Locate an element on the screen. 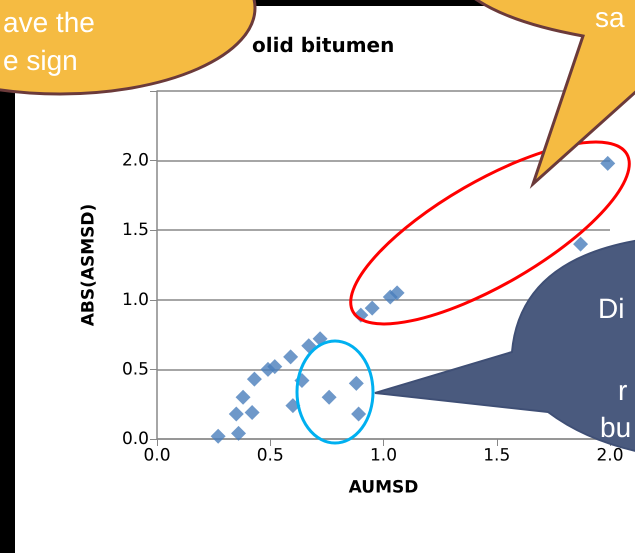 The image size is (635, 553). annotation: bu is located at coordinates (616, 427).